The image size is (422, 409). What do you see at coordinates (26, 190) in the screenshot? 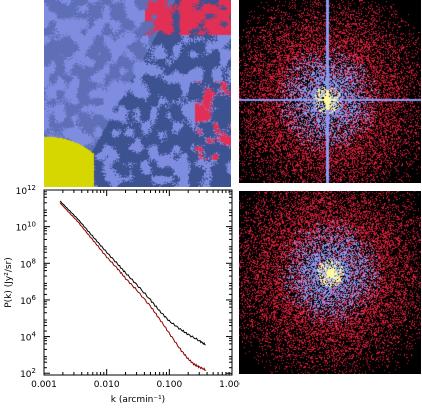
I see `y-tick-label: 10¹²` at bounding box center [26, 190].